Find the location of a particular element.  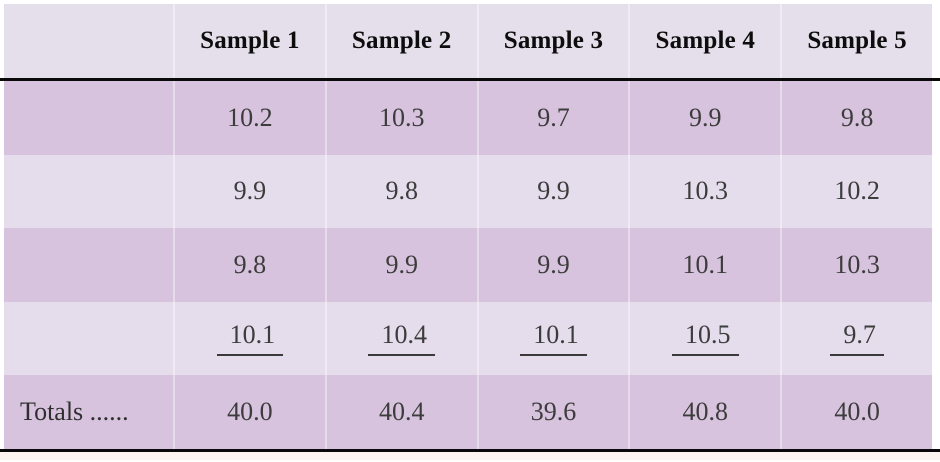

cell-value: 10.1 is located at coordinates (705, 264).